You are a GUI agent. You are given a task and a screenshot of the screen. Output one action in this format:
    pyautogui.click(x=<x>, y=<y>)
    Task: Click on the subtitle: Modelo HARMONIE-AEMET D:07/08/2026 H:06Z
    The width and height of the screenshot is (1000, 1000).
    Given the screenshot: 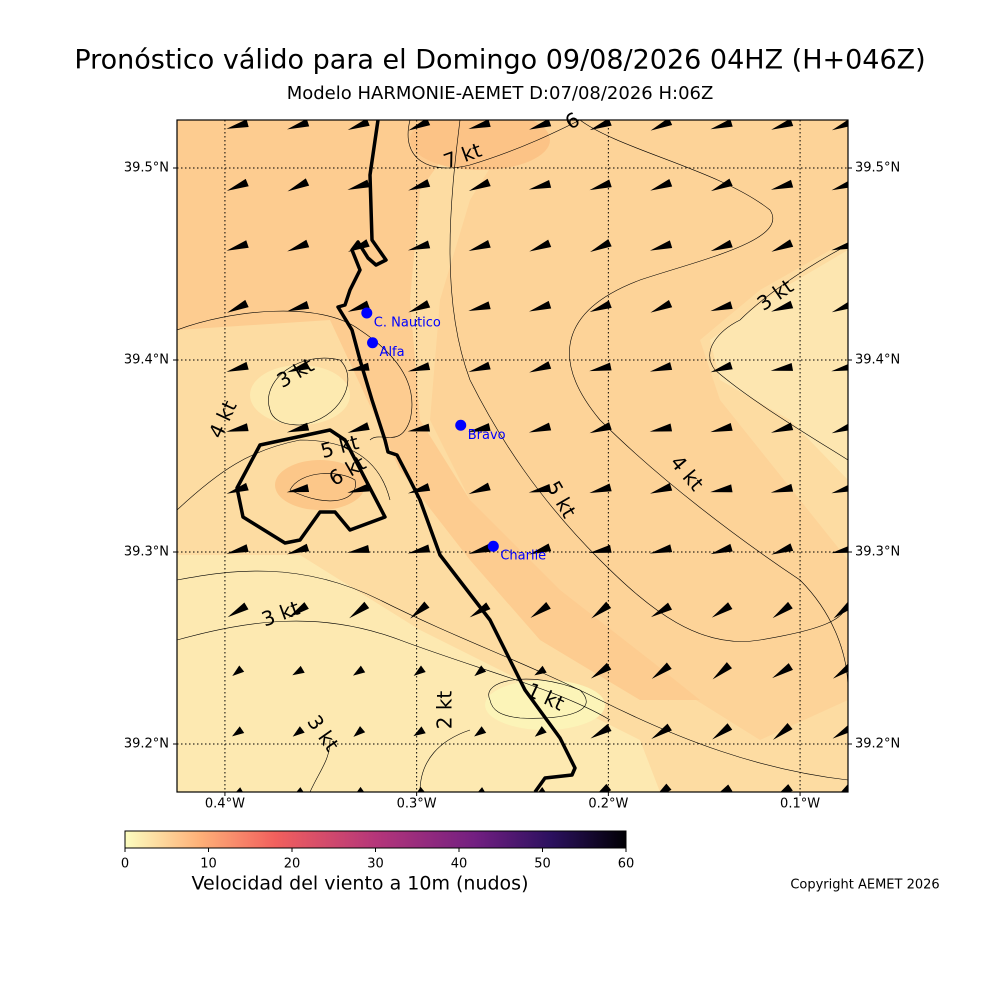 What is the action you would take?
    pyautogui.click(x=500, y=93)
    